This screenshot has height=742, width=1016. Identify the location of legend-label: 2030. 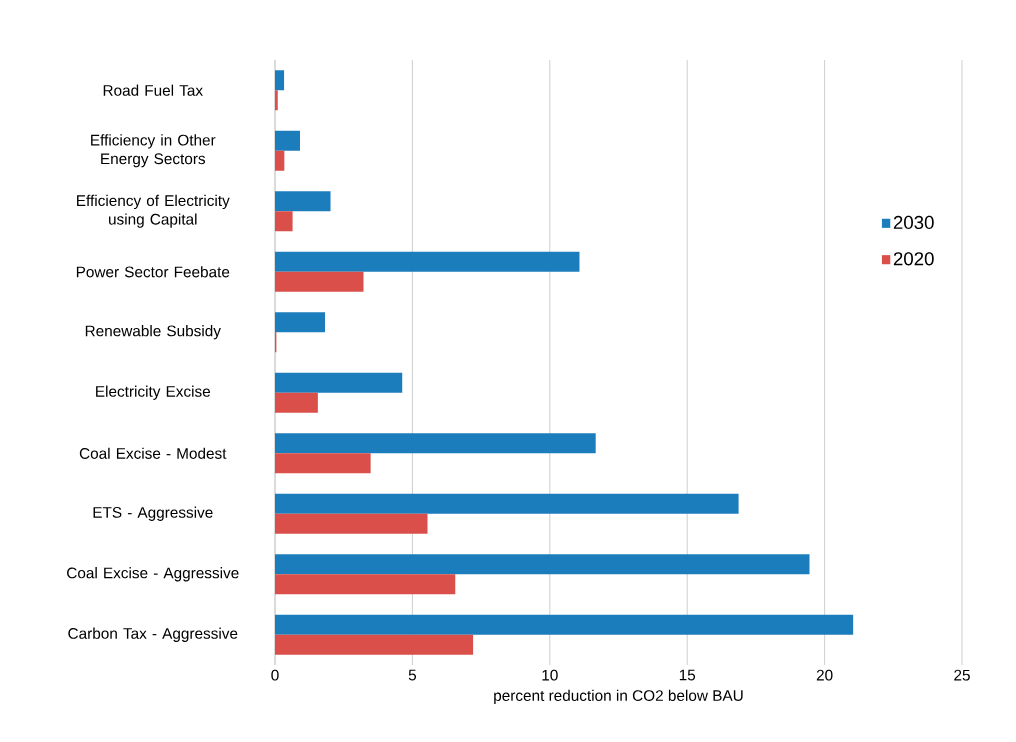
(913, 222).